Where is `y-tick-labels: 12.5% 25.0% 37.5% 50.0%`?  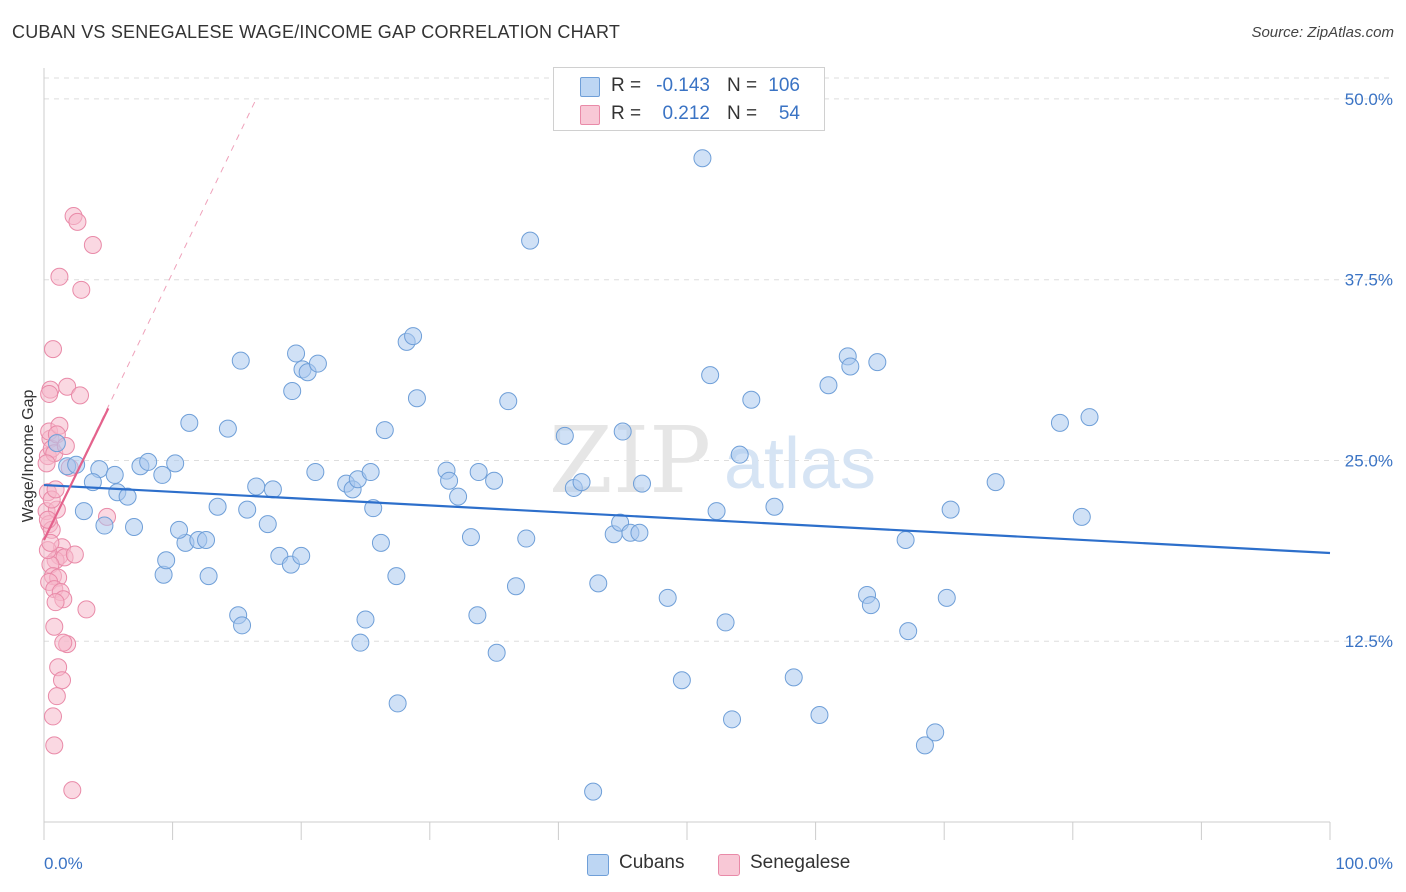 y-tick-labels: 12.5% 25.0% 37.5% 50.0% is located at coordinates (1369, 370).